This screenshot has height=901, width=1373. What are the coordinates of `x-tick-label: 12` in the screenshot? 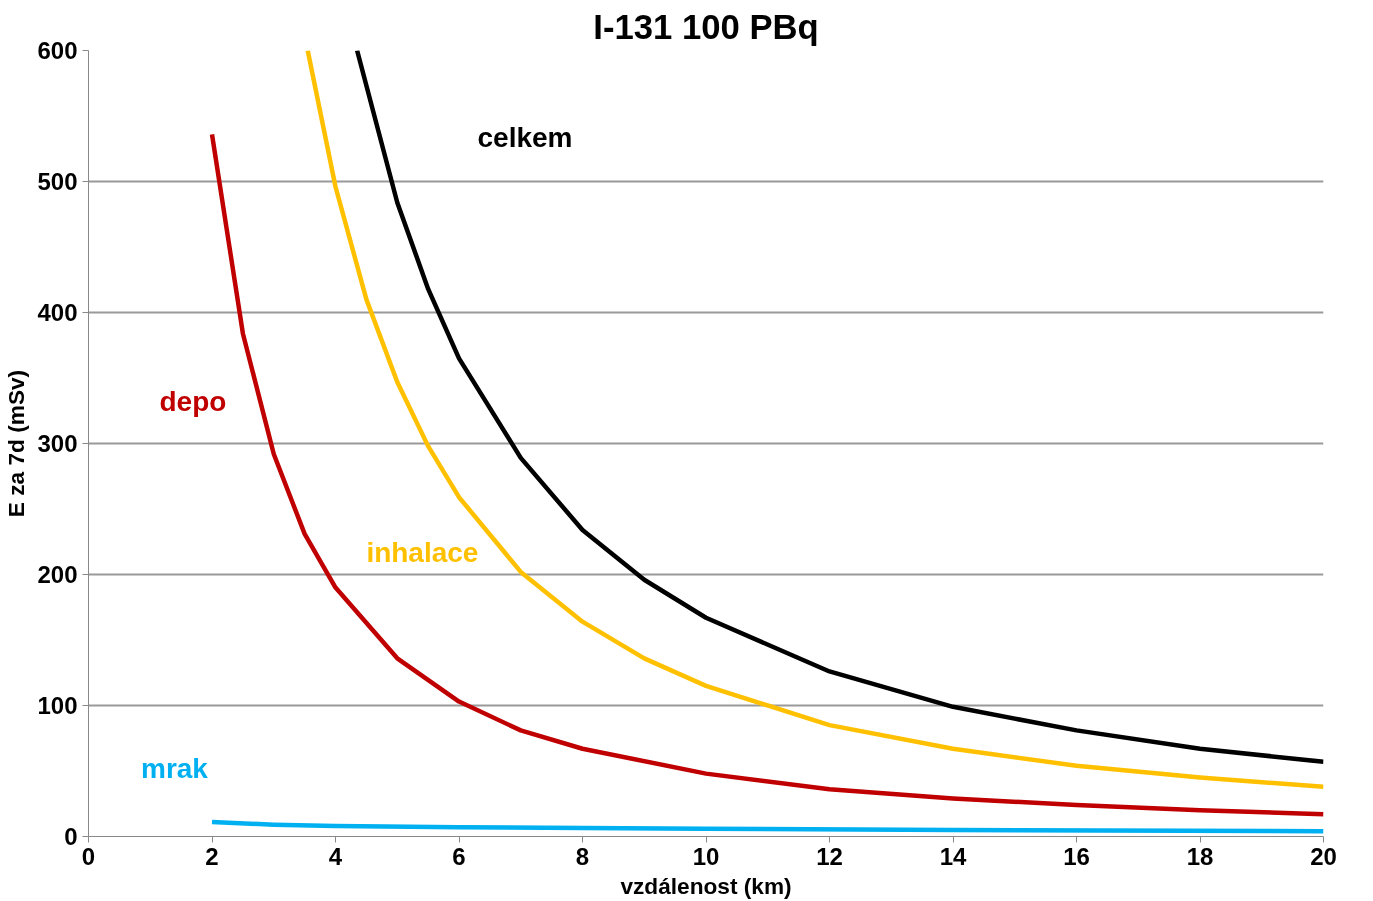 It's located at (829, 856).